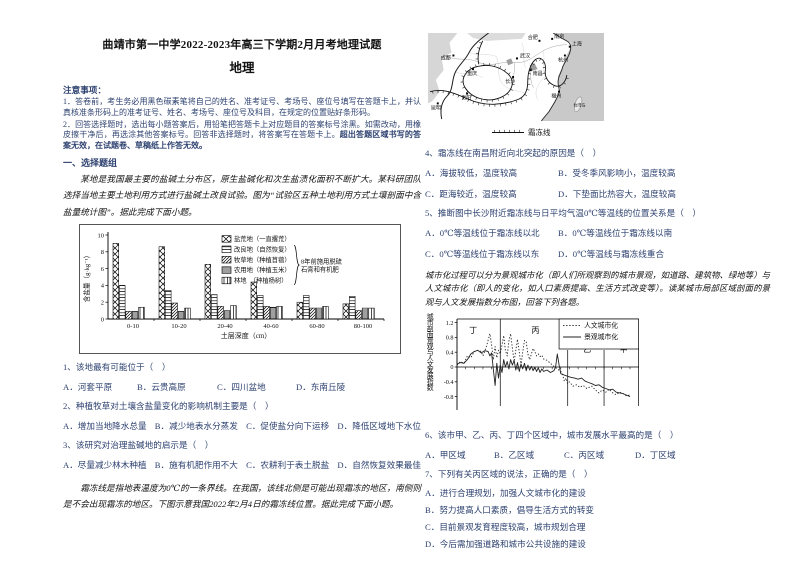 The height and width of the screenshot is (562, 794). Describe the element at coordinates (611, 253) in the screenshot. I see `option: D．0℃等温线与霜冻线重合` at that location.